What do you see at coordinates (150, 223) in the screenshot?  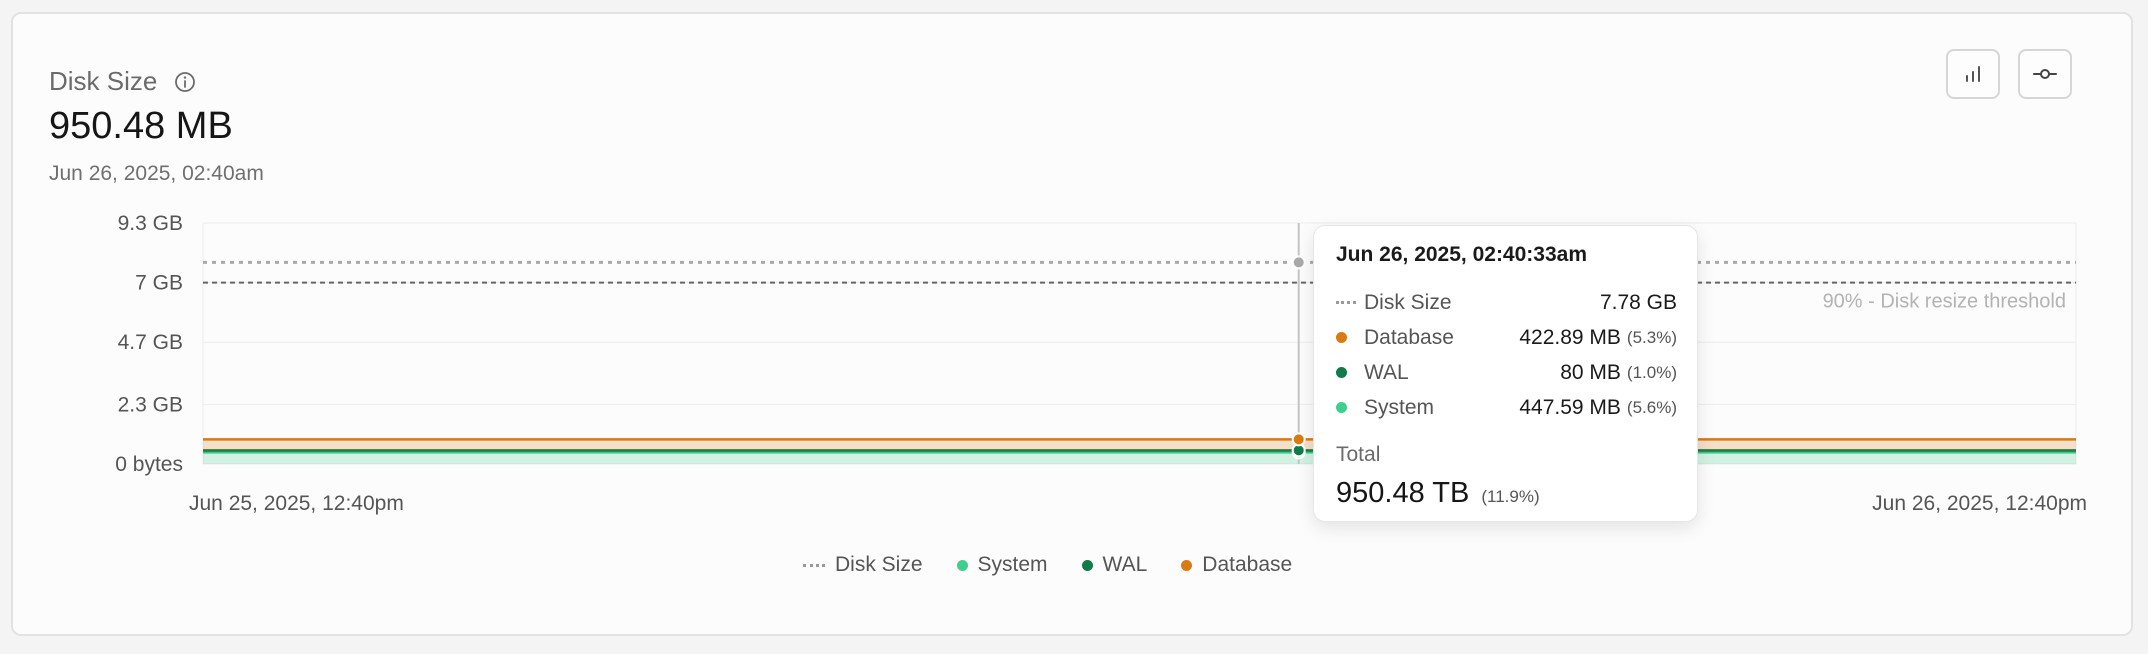 I see `y-tick-label: 9.3 GB` at bounding box center [150, 223].